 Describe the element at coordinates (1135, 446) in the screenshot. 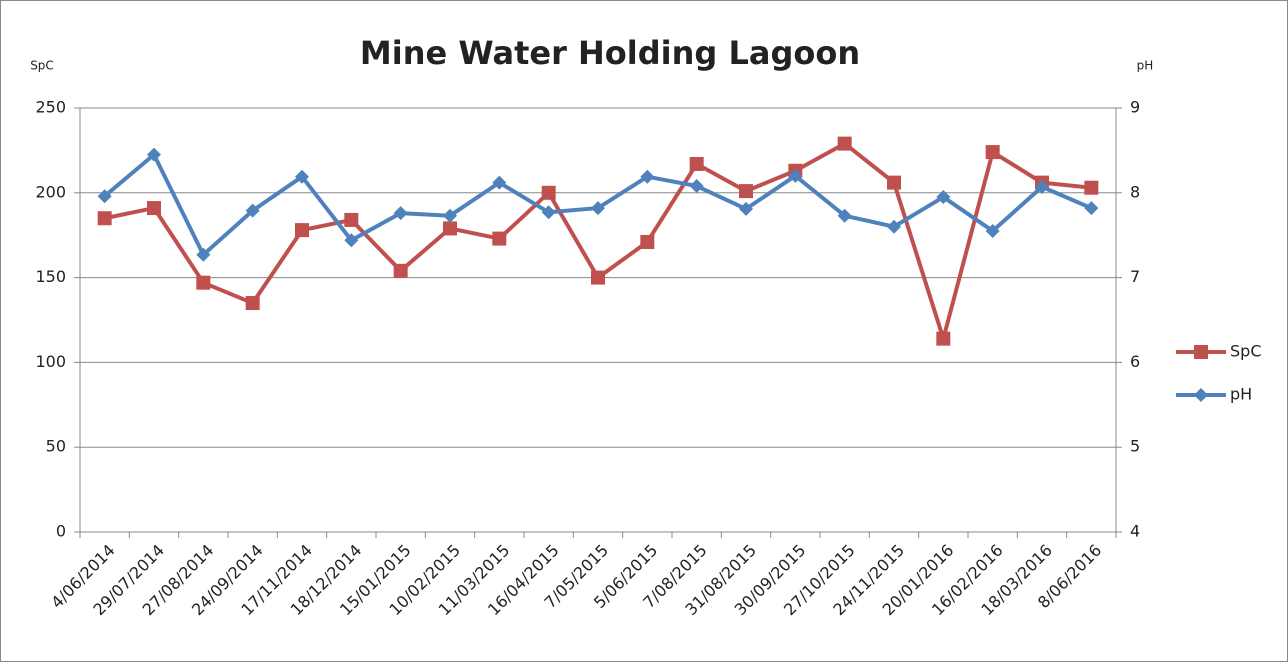

I see `y2-tick-label: 5` at that location.